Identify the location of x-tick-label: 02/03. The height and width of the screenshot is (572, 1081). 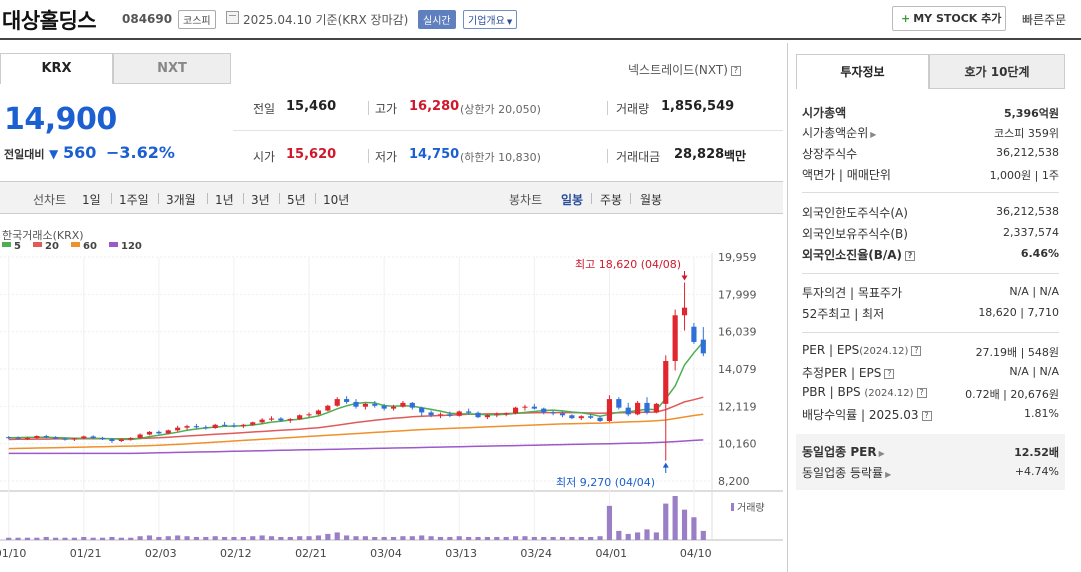
(161, 553).